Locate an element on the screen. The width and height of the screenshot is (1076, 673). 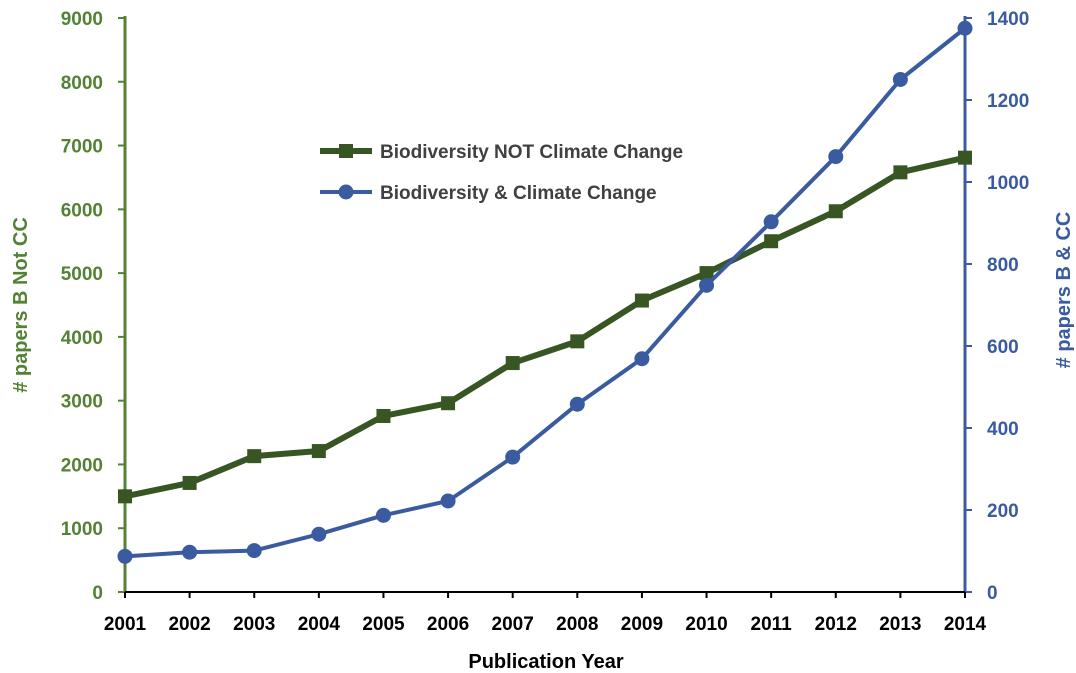
right-y-tick-label: 200 is located at coordinates (1003, 511).